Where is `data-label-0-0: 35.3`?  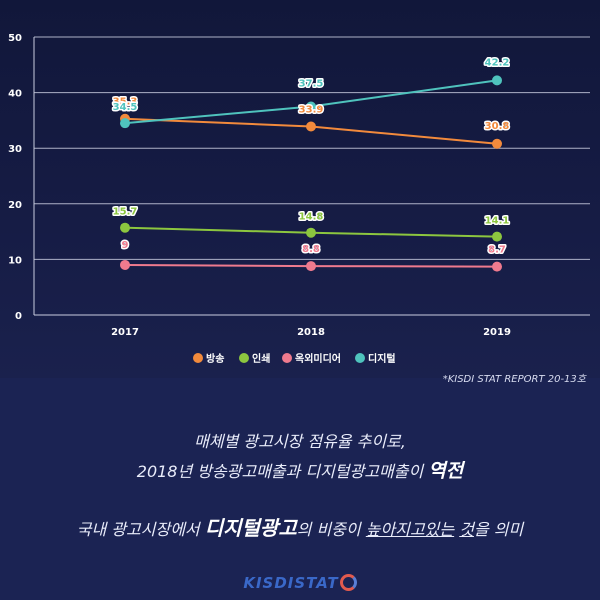
data-label-0-0: 35.3 is located at coordinates (125, 102).